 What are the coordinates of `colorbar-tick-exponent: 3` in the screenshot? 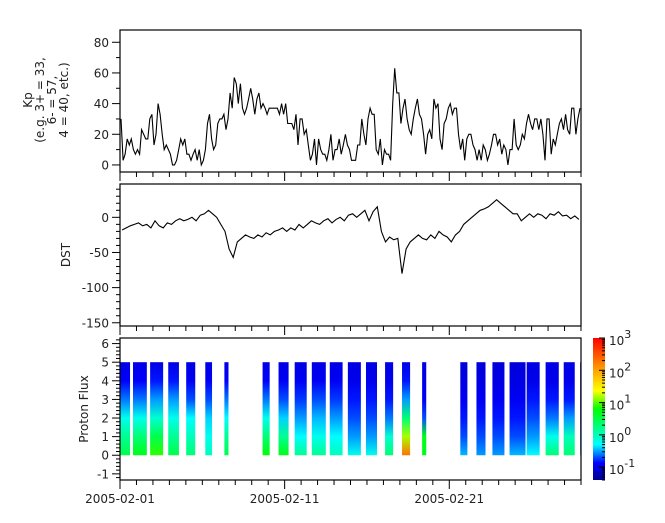 It's located at (627, 334).